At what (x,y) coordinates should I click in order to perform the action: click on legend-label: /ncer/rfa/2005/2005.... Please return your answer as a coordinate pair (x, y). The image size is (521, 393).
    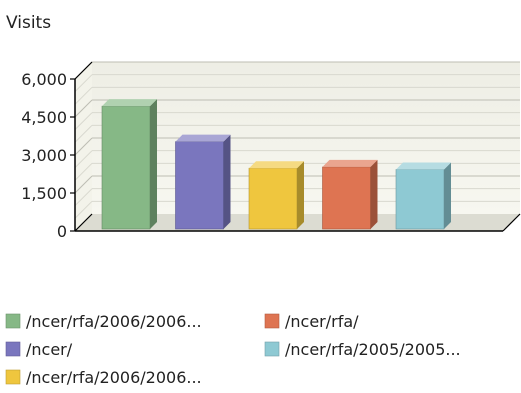
    Looking at the image, I should click on (373, 349).